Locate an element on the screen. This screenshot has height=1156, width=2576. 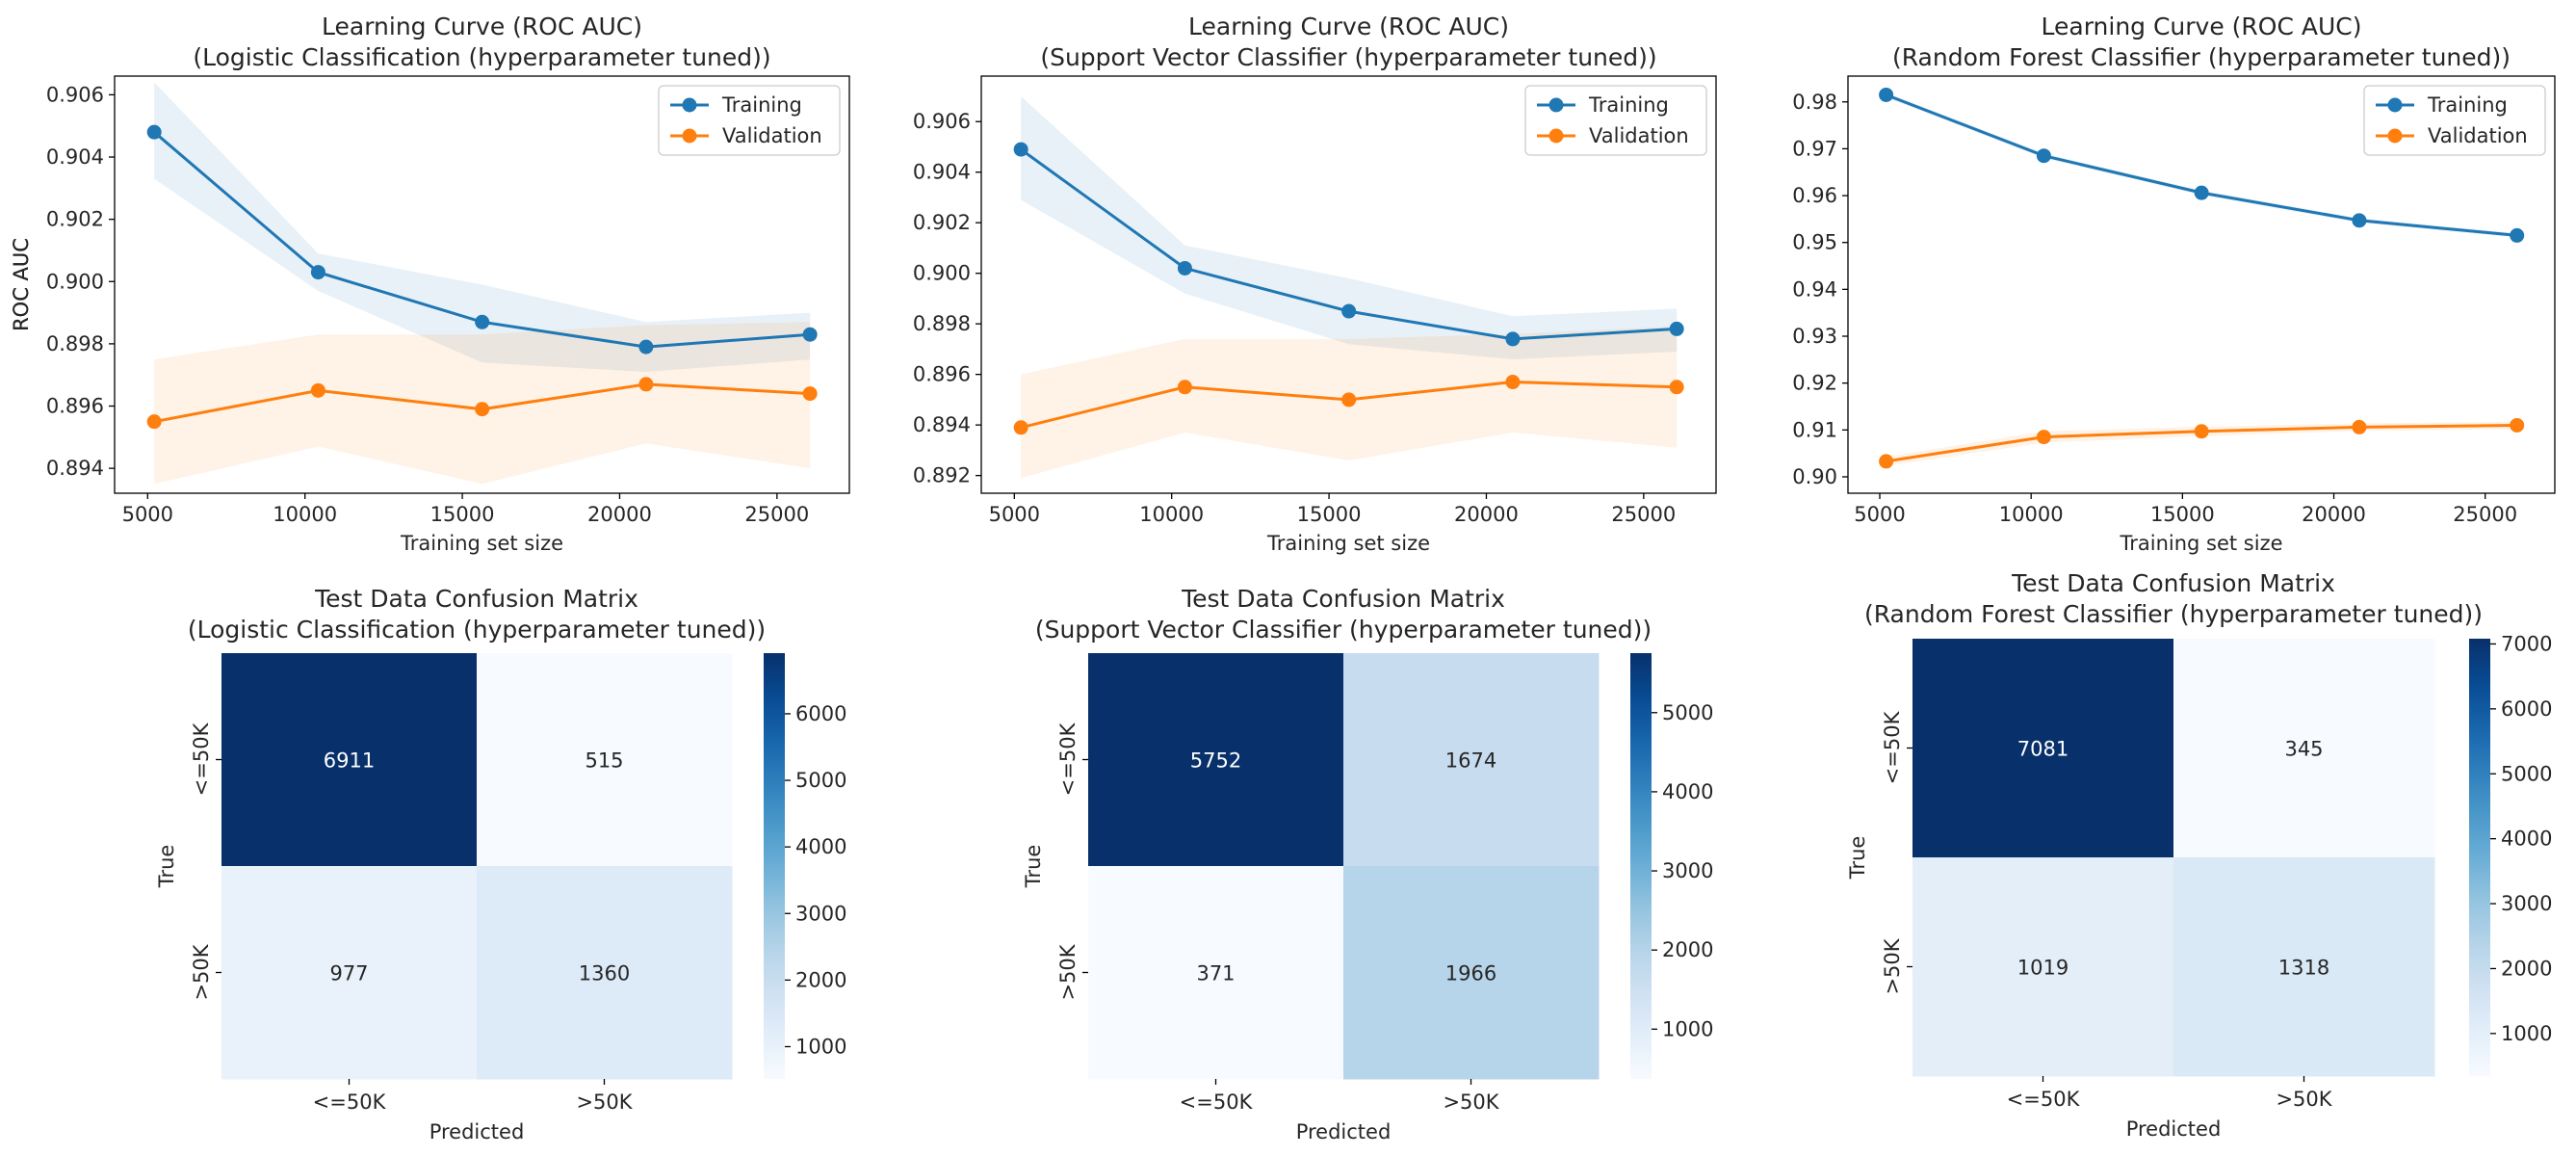
y-tick-label: 0.96 is located at coordinates (1814, 195).